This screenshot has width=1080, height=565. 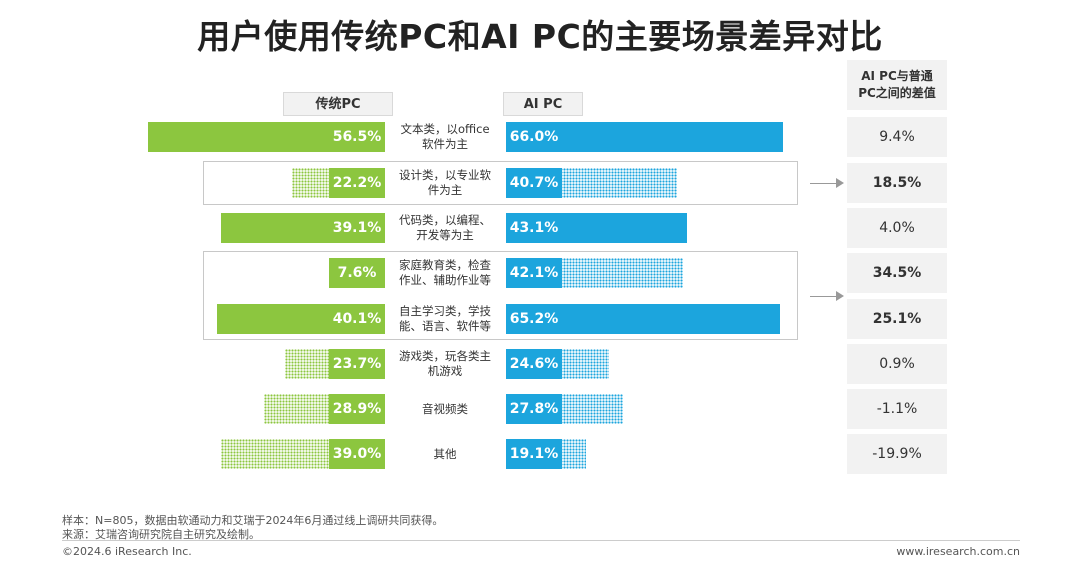 What do you see at coordinates (897, 228) in the screenshot?
I see `difference-value: 4.0%` at bounding box center [897, 228].